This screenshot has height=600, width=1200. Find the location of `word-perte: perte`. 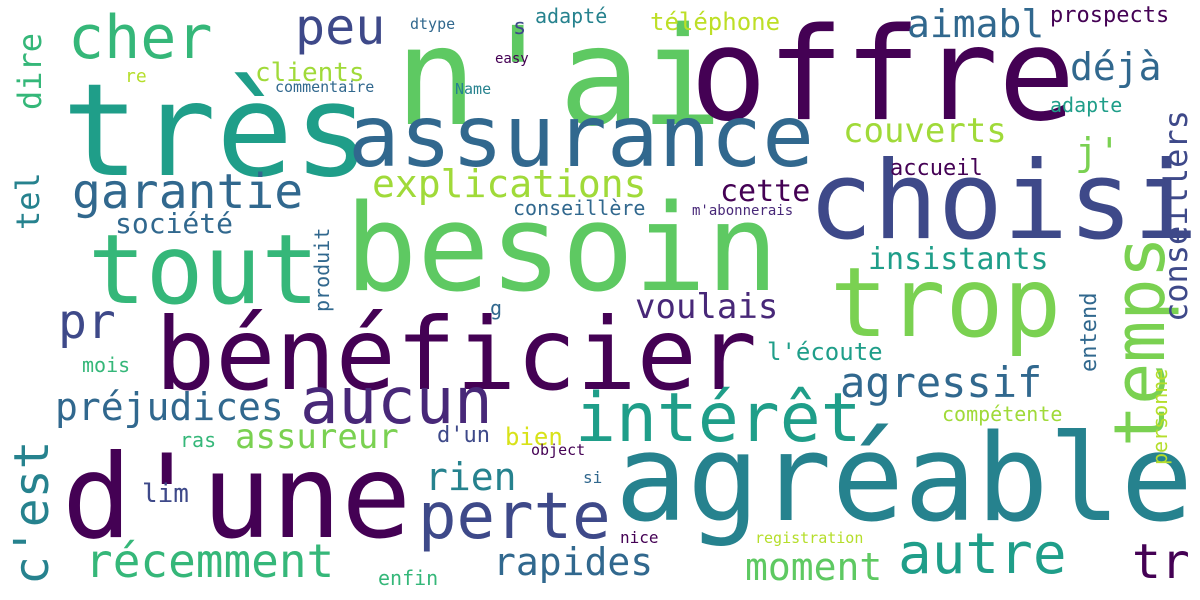

word-perte: perte is located at coordinates (514, 517).